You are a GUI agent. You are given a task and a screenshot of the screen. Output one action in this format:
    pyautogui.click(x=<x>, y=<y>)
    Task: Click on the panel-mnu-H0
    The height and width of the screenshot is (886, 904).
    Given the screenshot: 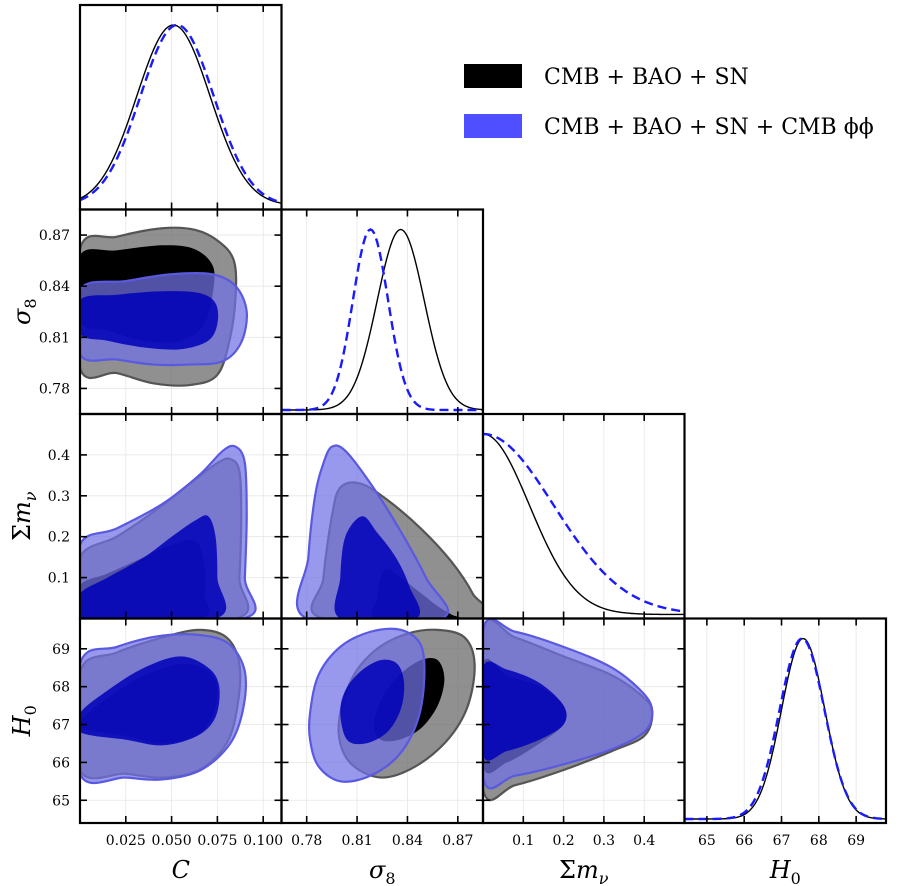 What is the action you would take?
    pyautogui.click(x=583, y=721)
    